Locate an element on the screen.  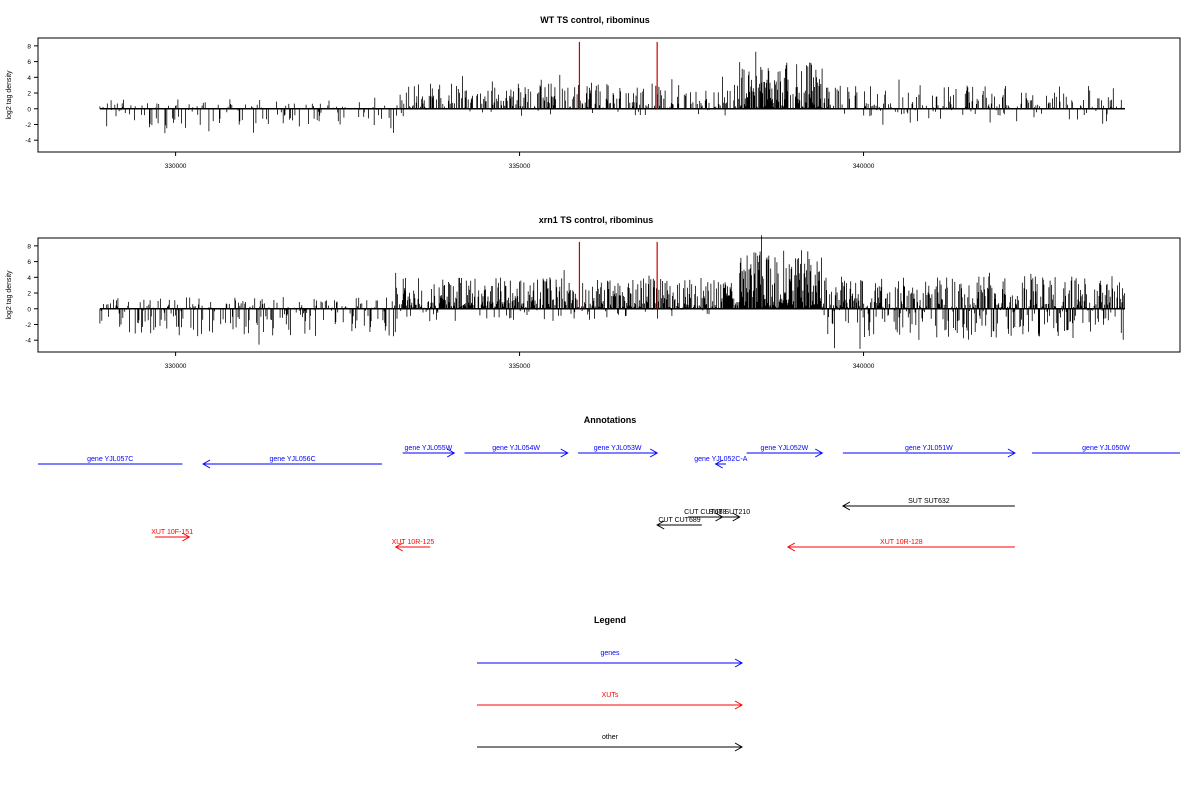
feature-label: gene YJL052C-A is located at coordinates (721, 459).